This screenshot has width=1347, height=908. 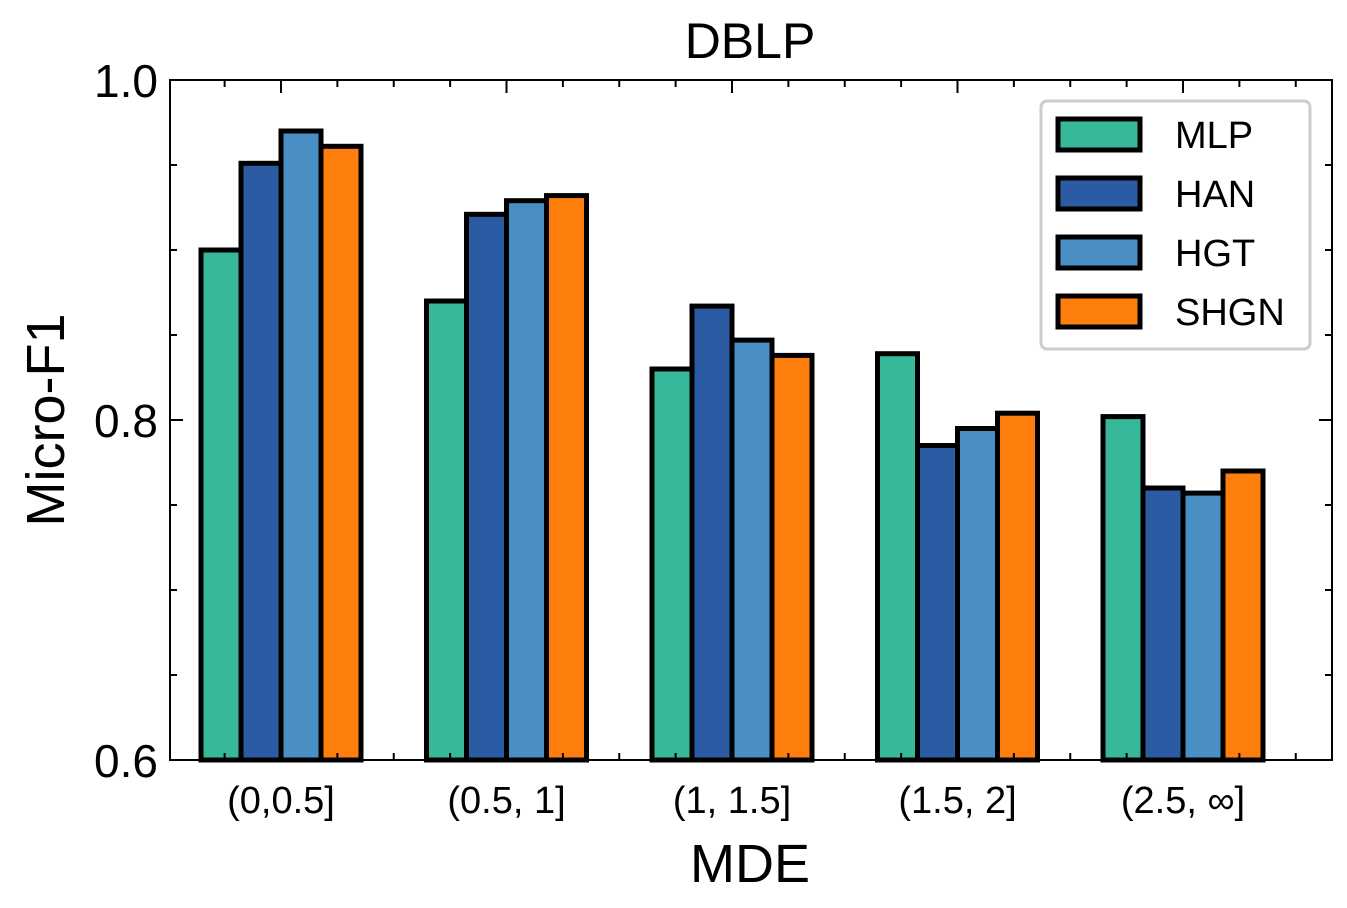 I want to click on legend: MLP HAN HGT SHGN, so click(x=1175, y=225).